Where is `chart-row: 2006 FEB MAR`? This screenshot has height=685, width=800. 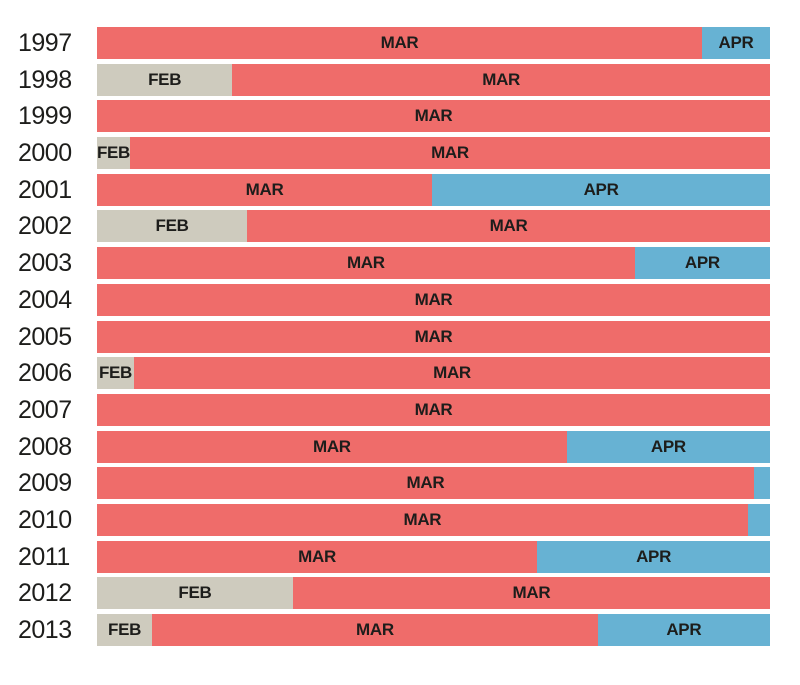 chart-row: 2006 FEB MAR is located at coordinates (400, 373).